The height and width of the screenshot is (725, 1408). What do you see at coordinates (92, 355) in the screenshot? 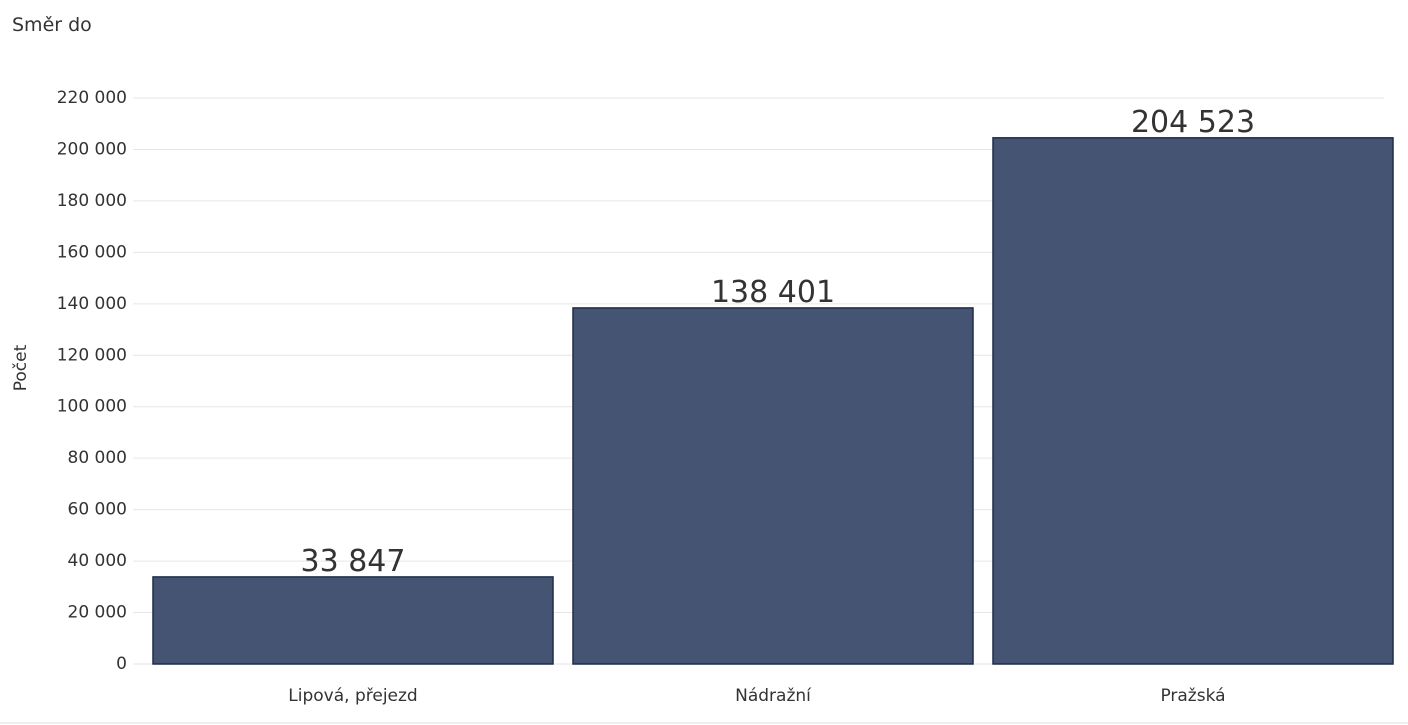
I see `y-tick-label: 120 000` at bounding box center [92, 355].